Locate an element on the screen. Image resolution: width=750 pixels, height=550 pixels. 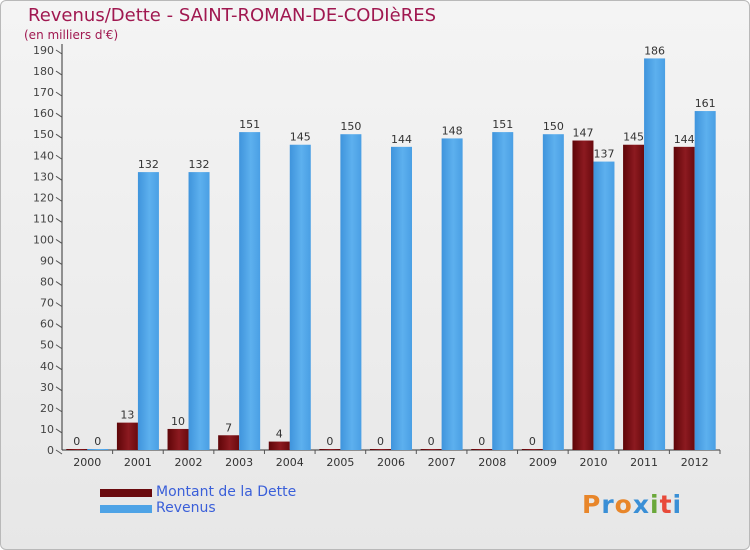
x-tick-label: 2003 is located at coordinates (239, 462).